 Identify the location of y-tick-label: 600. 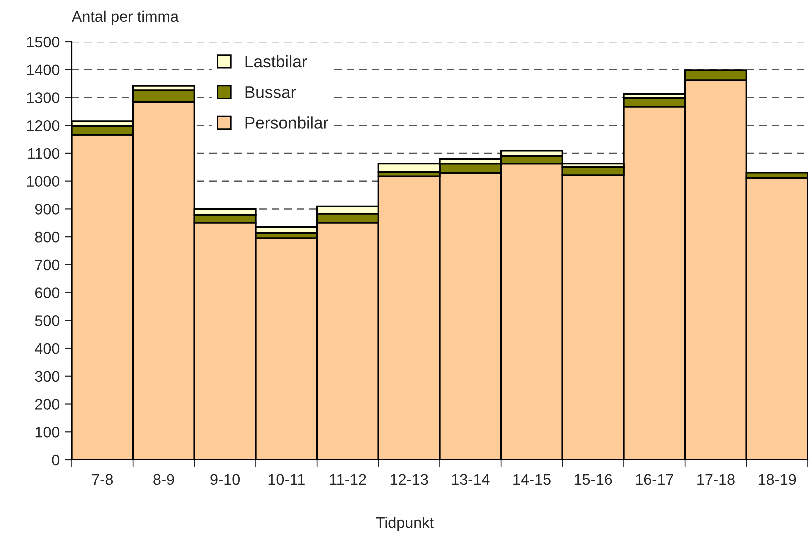
(47, 293).